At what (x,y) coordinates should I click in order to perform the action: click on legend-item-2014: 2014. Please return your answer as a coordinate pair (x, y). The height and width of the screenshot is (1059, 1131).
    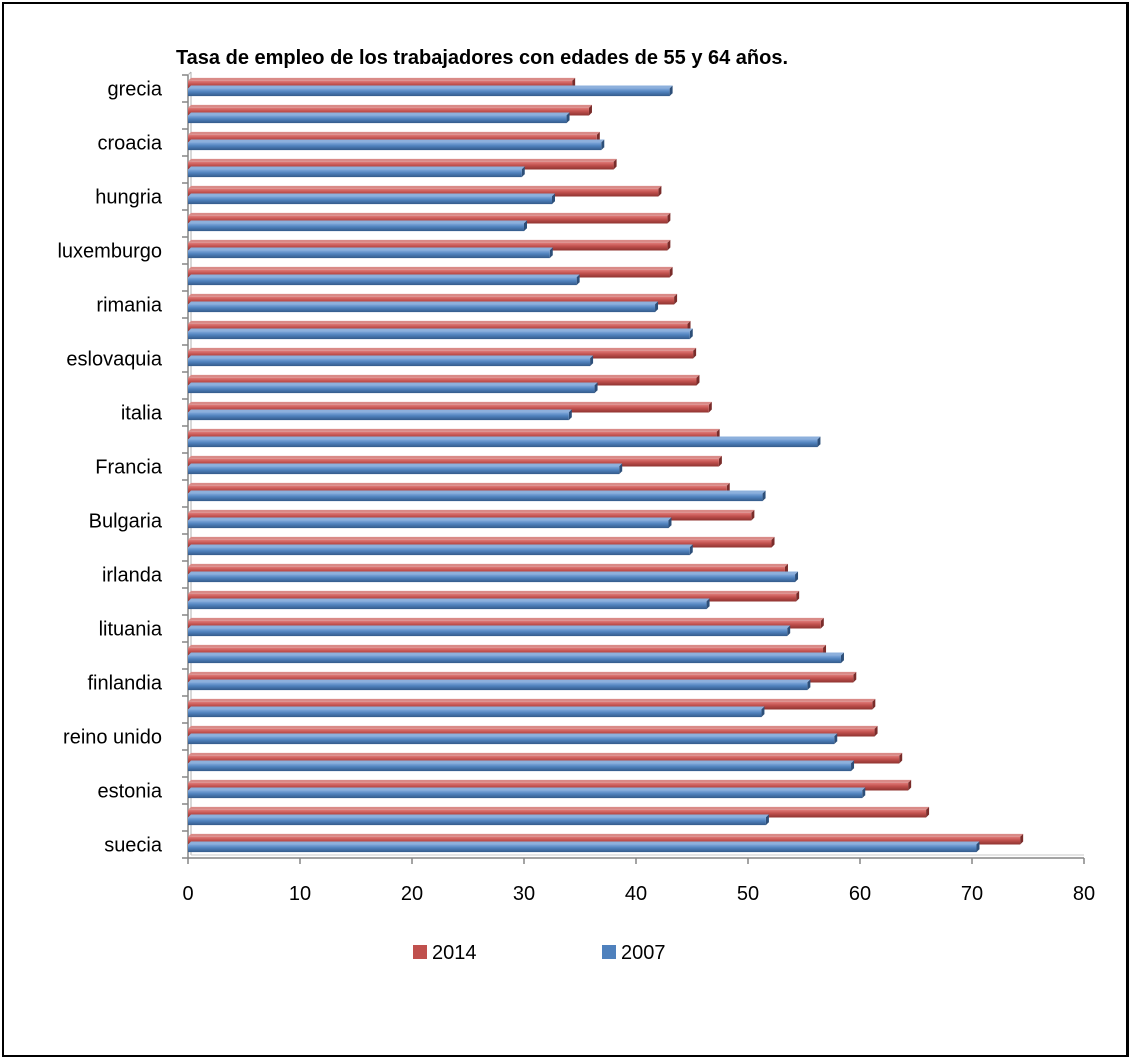
    Looking at the image, I should click on (445, 953).